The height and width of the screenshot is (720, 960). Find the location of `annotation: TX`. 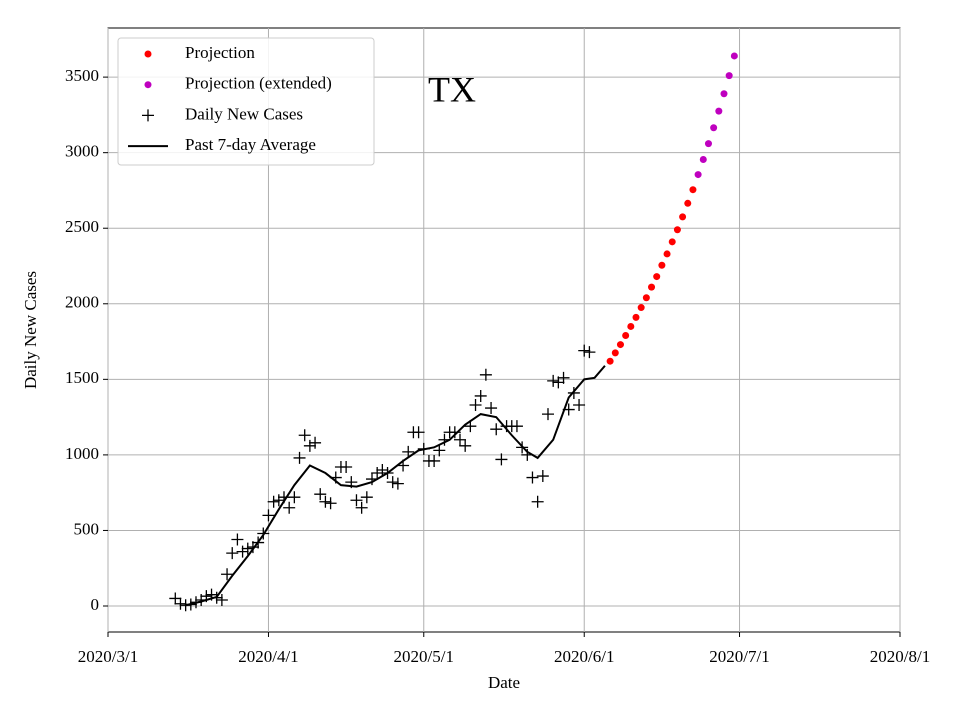

annotation: TX is located at coordinates (452, 89).